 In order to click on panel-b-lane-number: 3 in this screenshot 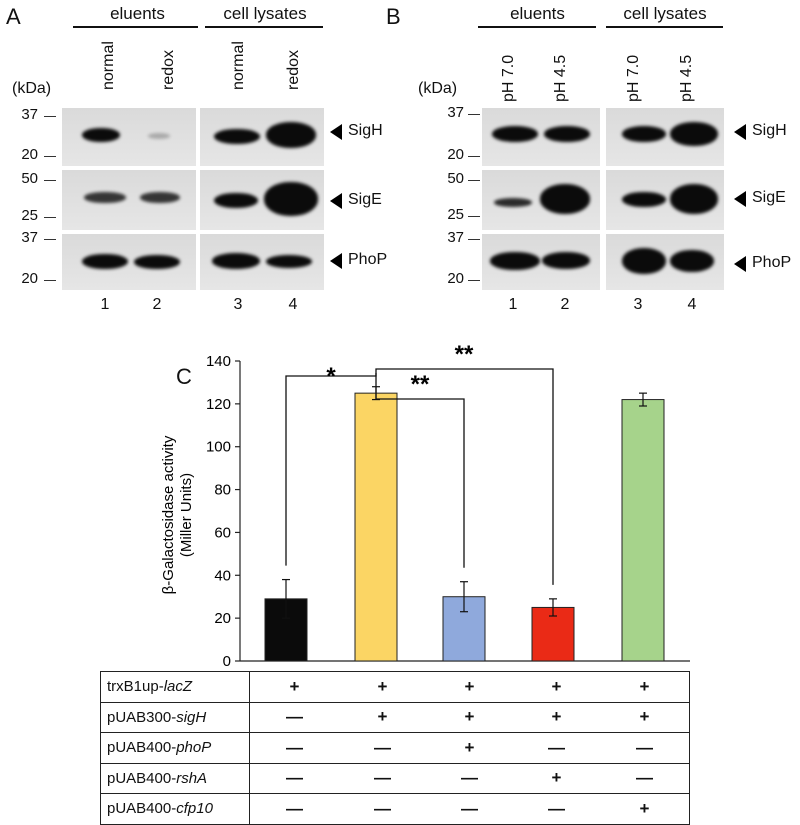, I will do `click(638, 304)`.